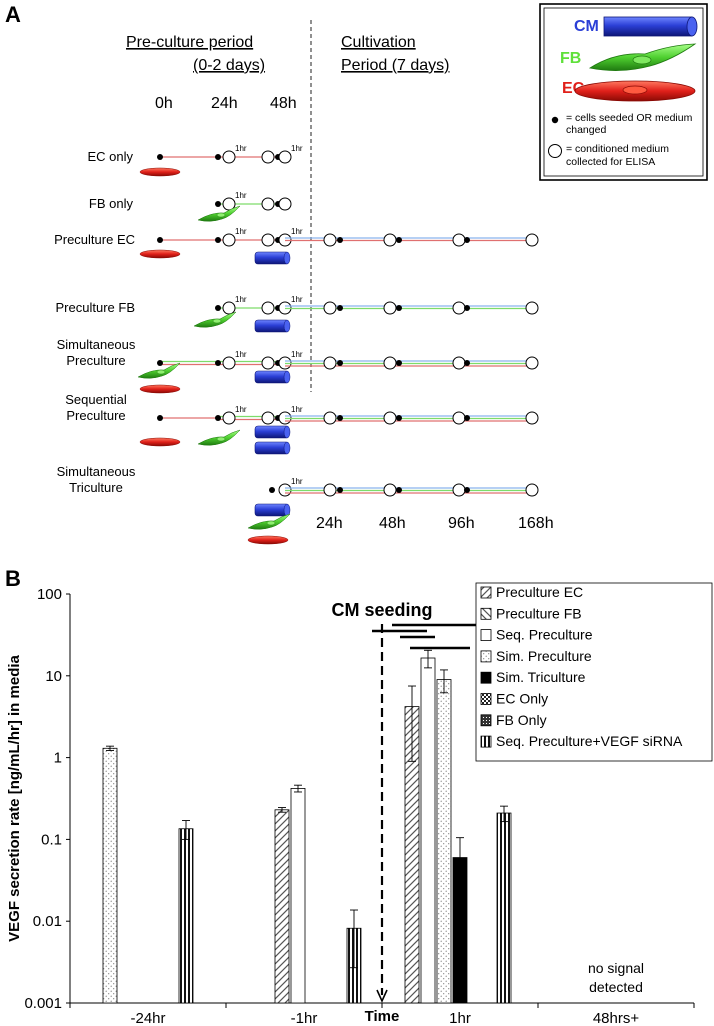  Describe the element at coordinates (589, 741) in the screenshot. I see `legend-label: Seq. Preculture+VEGF siRNA` at that location.